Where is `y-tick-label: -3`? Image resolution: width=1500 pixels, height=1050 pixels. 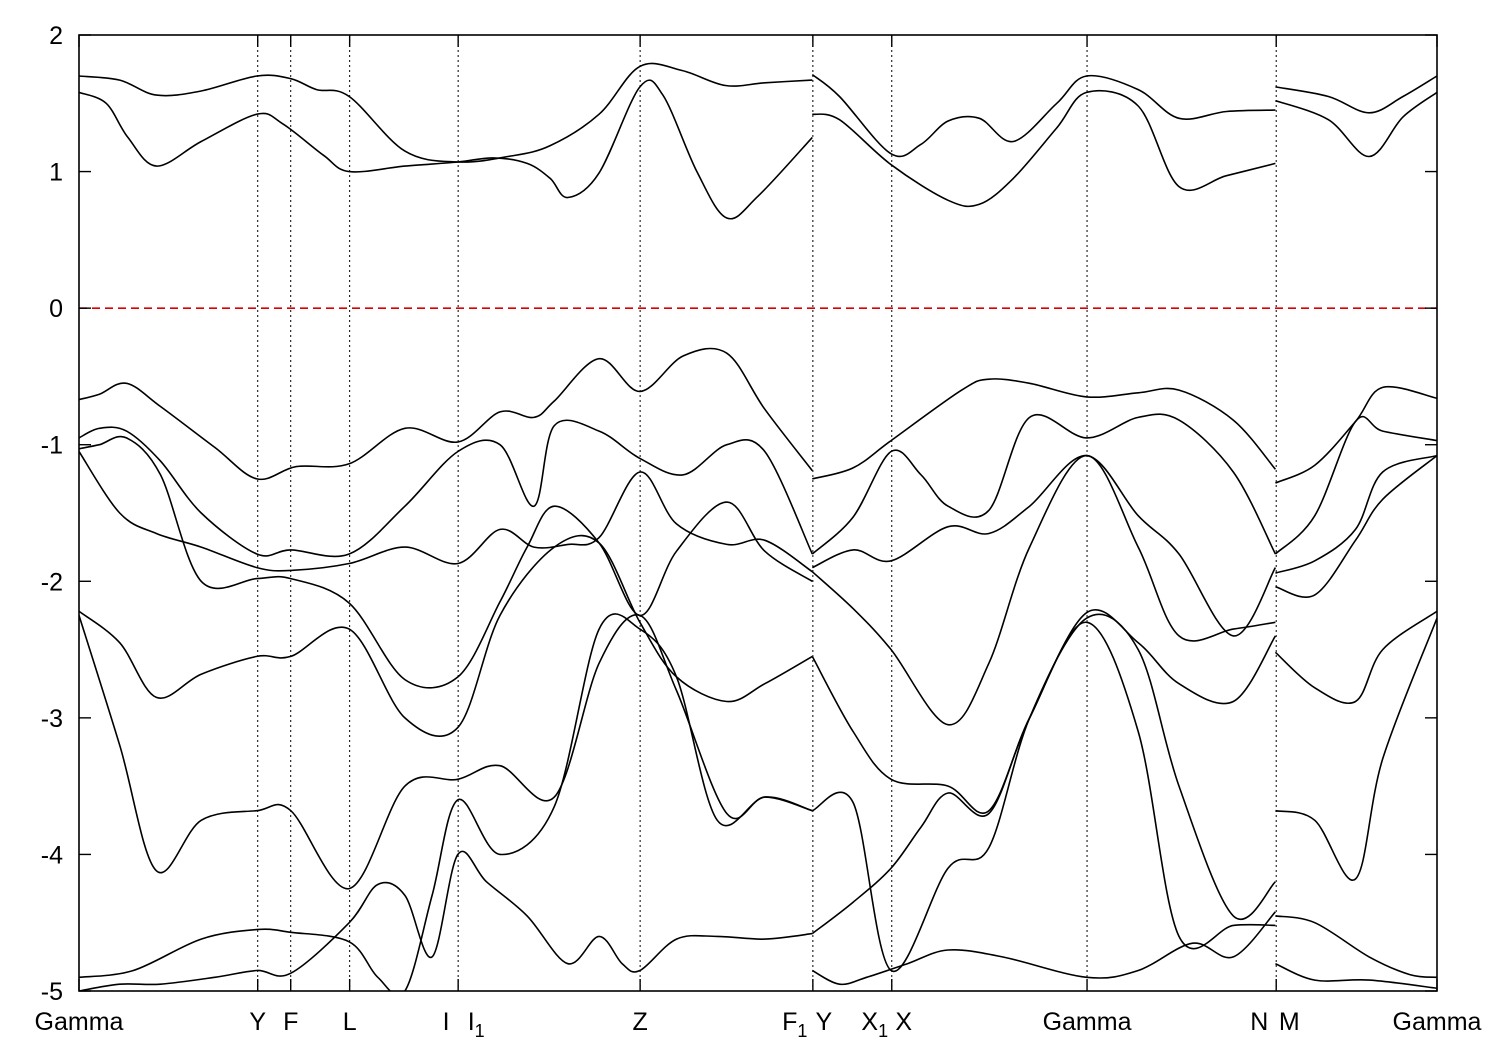 y-tick-label: -3 is located at coordinates (52, 719).